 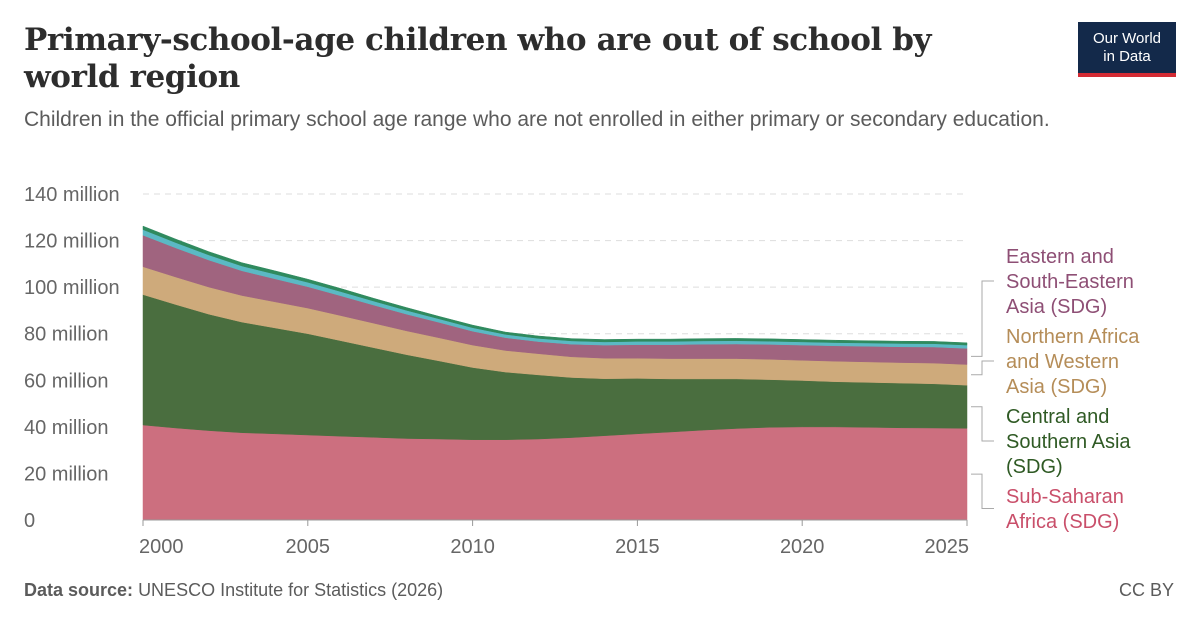 I want to click on license-link: CC BY, so click(x=1146, y=590).